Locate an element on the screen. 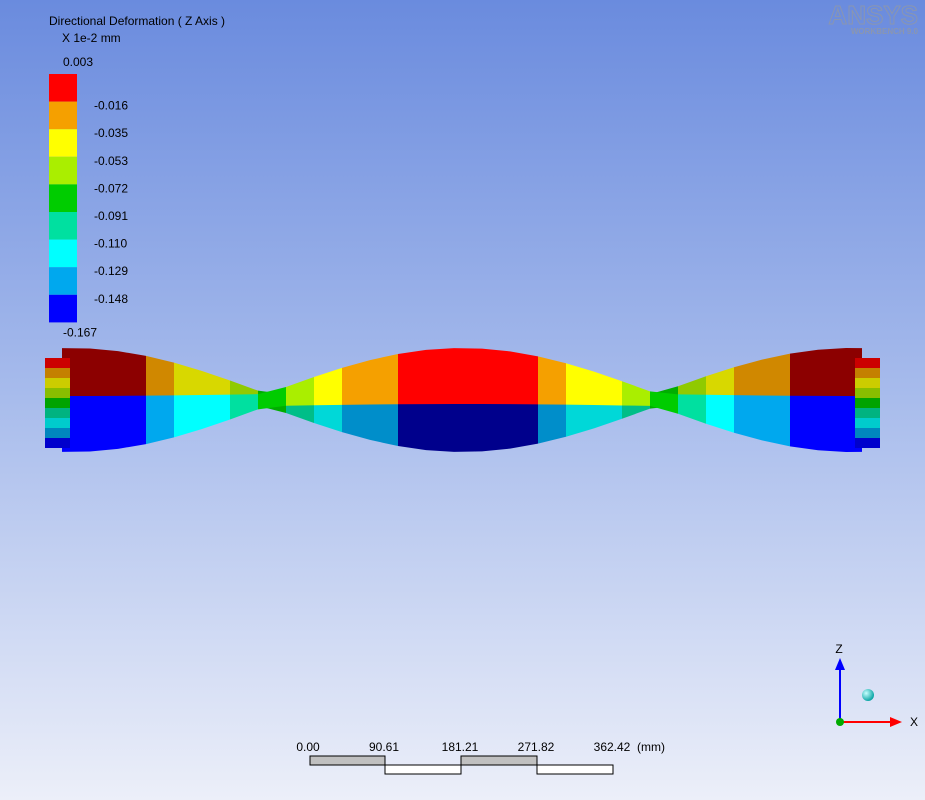  scale-bar is located at coordinates (461, 765).